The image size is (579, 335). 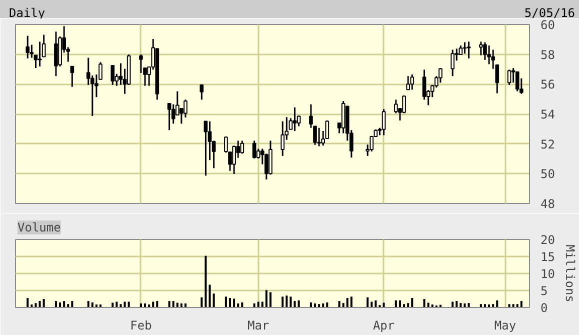 I want to click on y-tick-label: 20, so click(x=547, y=240).